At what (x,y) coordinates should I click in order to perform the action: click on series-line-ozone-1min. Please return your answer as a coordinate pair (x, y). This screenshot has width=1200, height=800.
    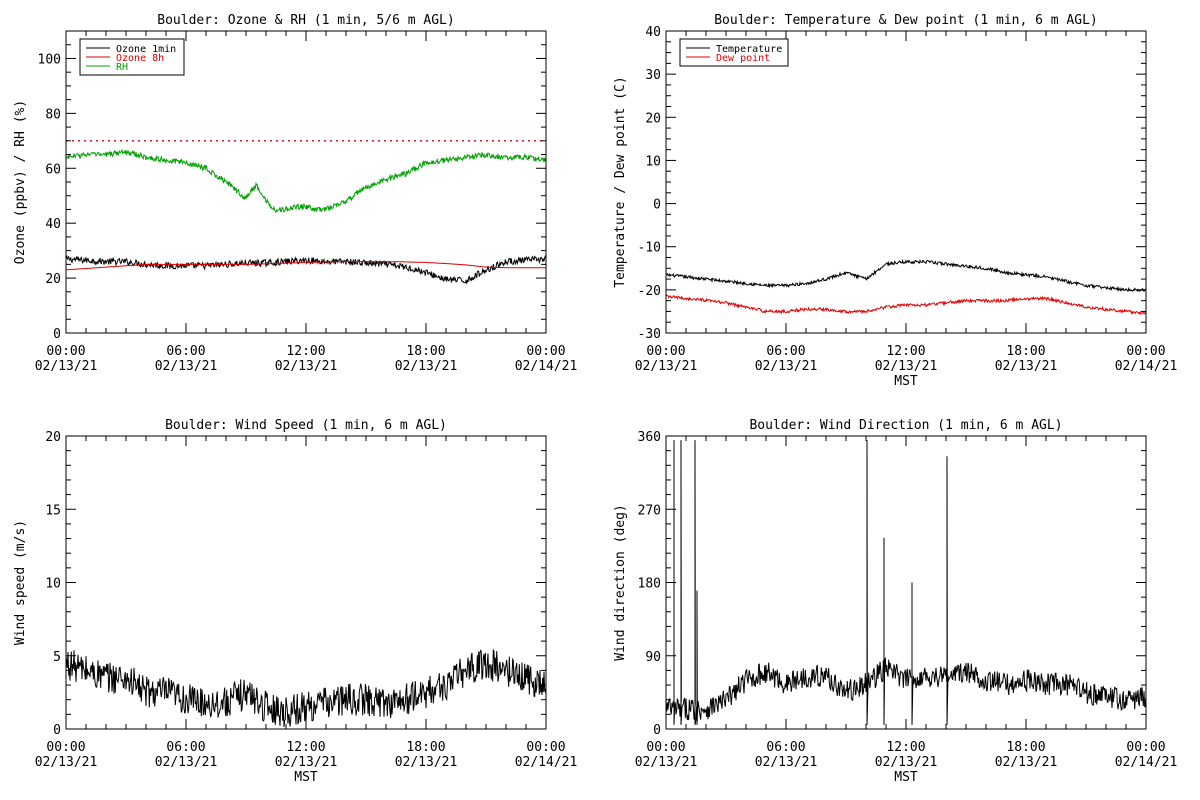
    Looking at the image, I should click on (306, 269).